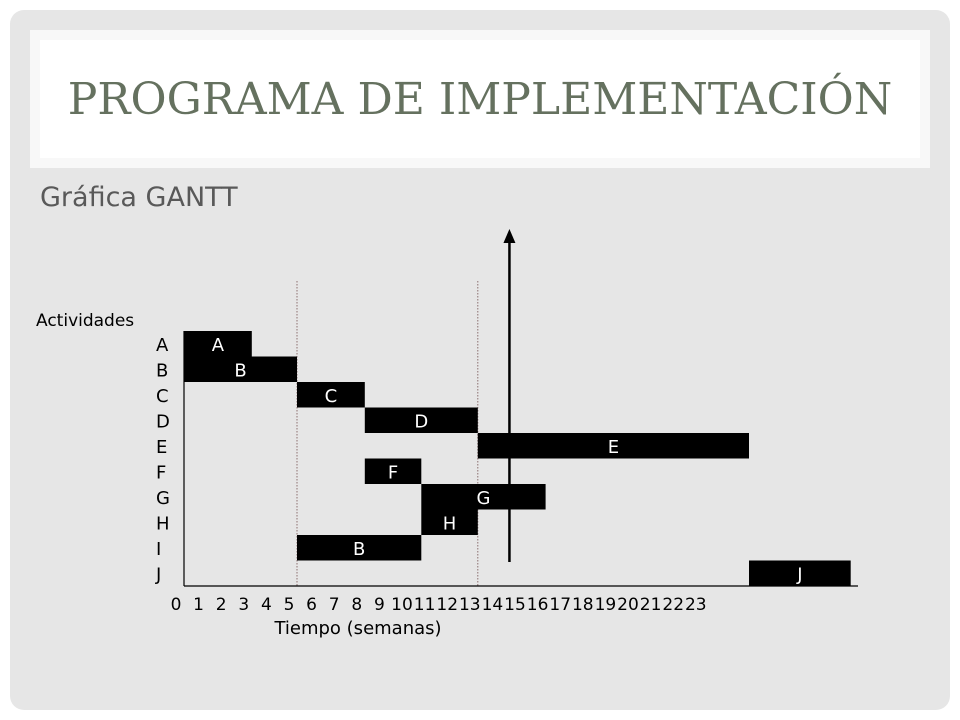 The image size is (960, 720). I want to click on activity-label: B, so click(162, 370).